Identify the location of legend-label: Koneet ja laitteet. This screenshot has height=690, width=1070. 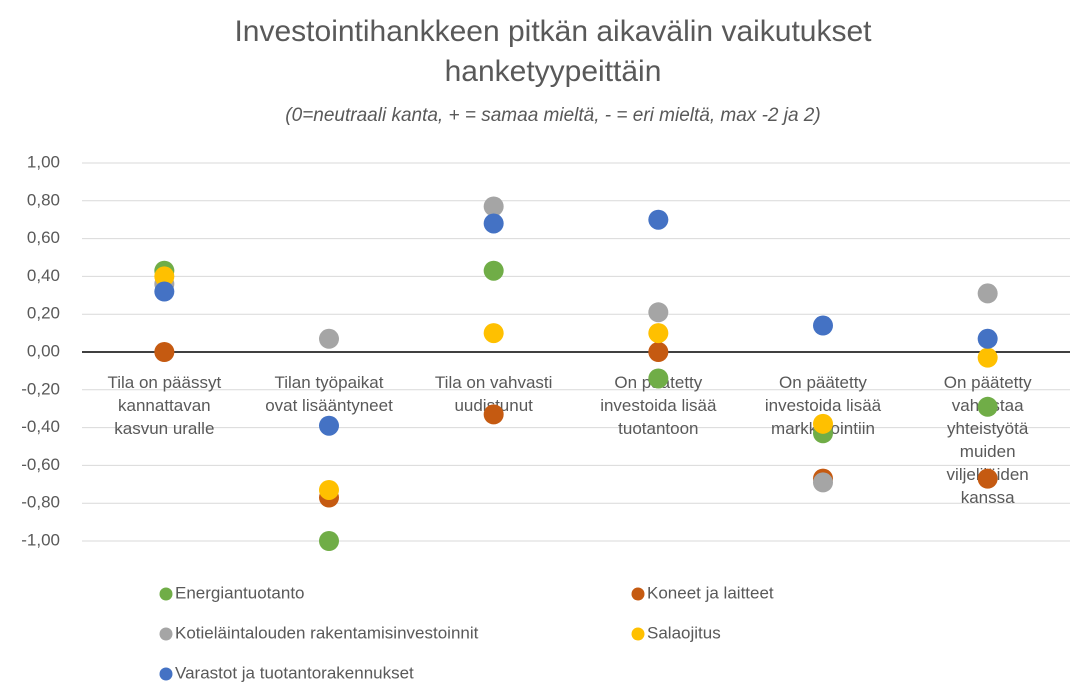
(710, 592).